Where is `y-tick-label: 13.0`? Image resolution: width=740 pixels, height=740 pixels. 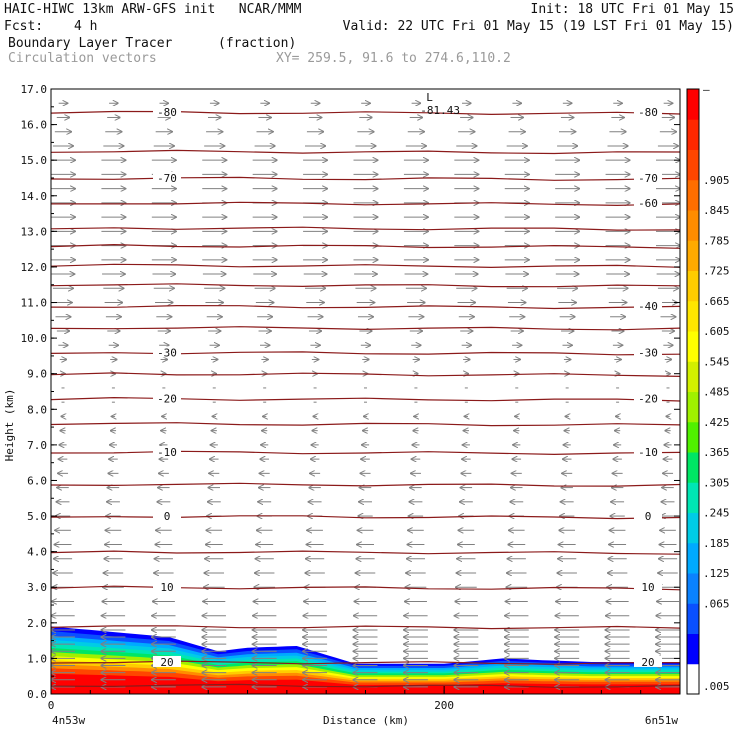
y-tick-label: 13.0 is located at coordinates (34, 231).